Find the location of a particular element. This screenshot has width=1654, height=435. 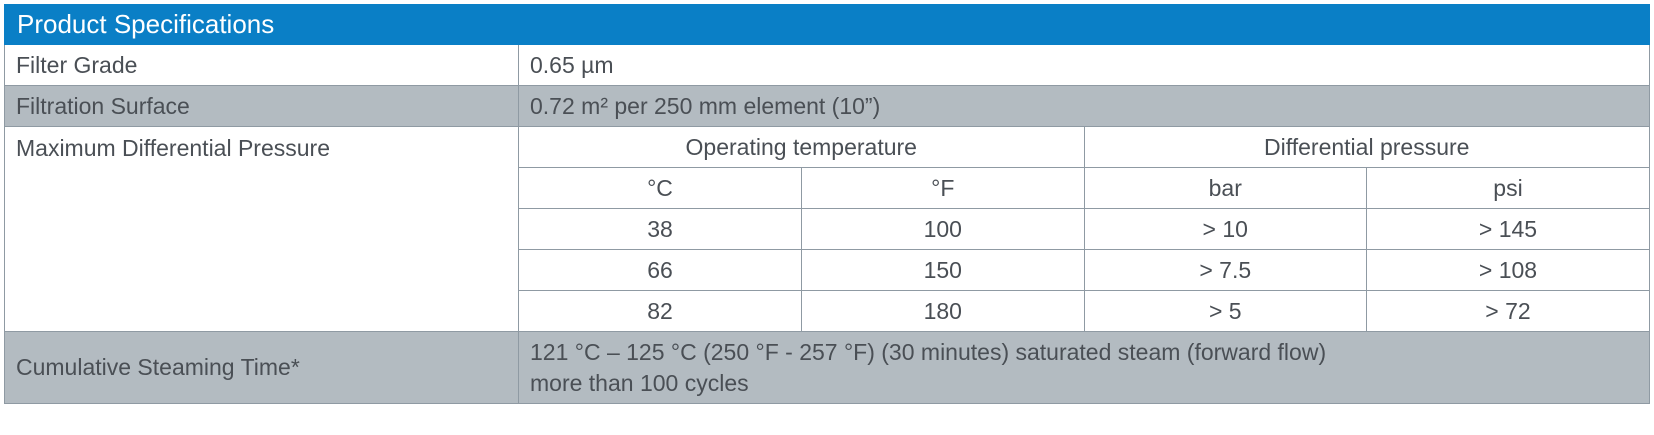

group-header-operating-temperature: Operating temperature is located at coordinates (802, 147).